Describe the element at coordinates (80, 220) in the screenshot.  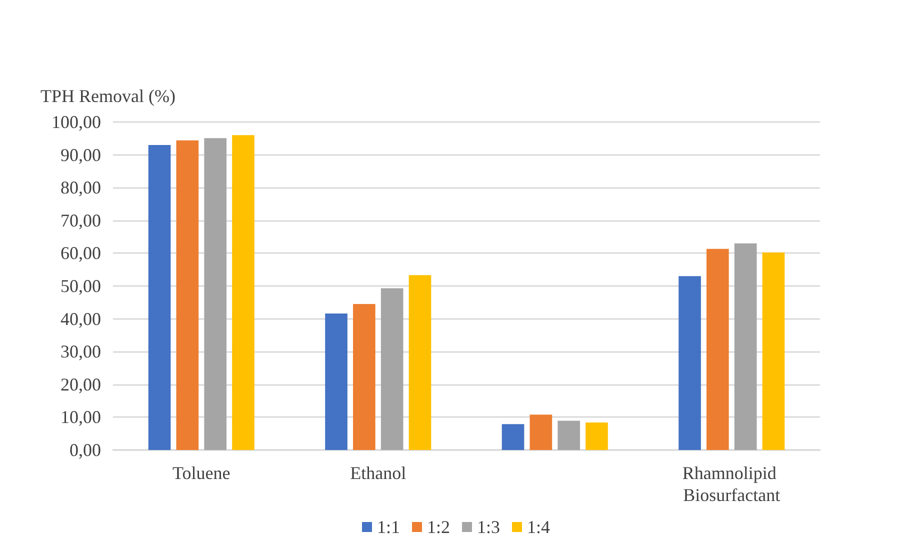
I see `y-tick-label: 70,00` at that location.